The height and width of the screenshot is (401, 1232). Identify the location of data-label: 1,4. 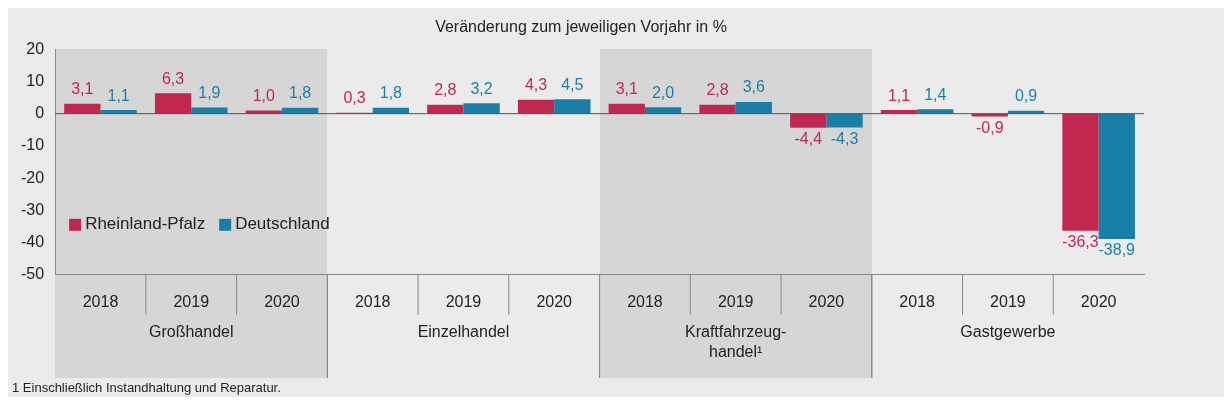
(935, 94).